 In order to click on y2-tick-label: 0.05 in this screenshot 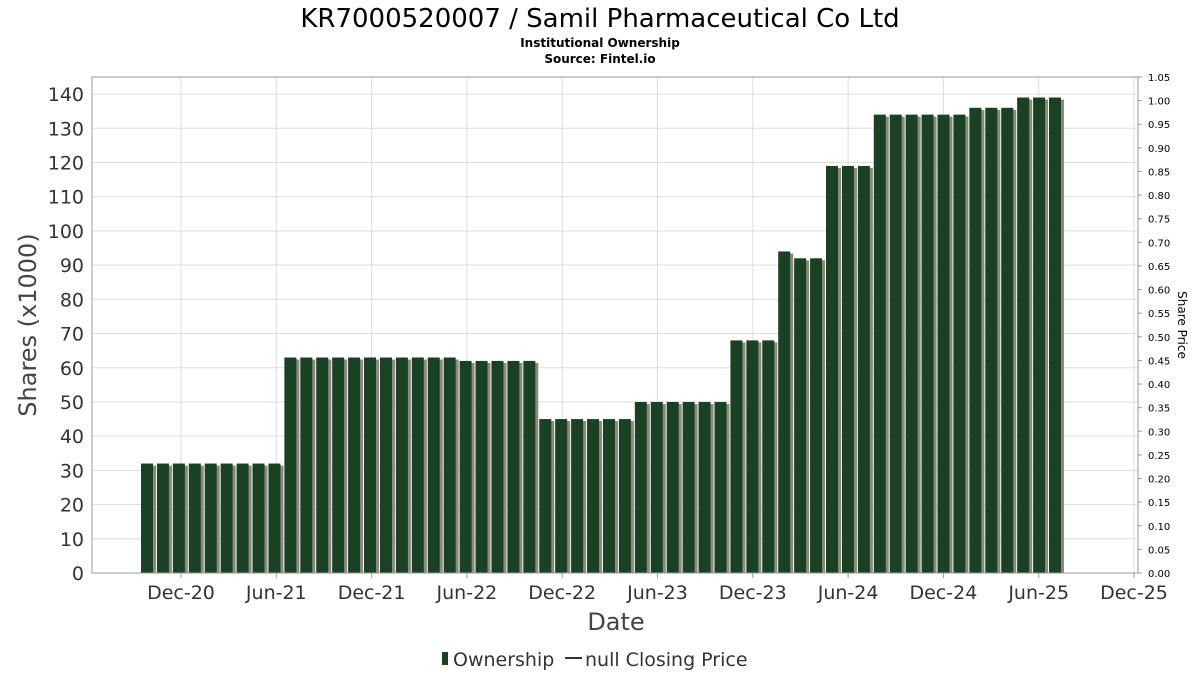, I will do `click(1159, 550)`.